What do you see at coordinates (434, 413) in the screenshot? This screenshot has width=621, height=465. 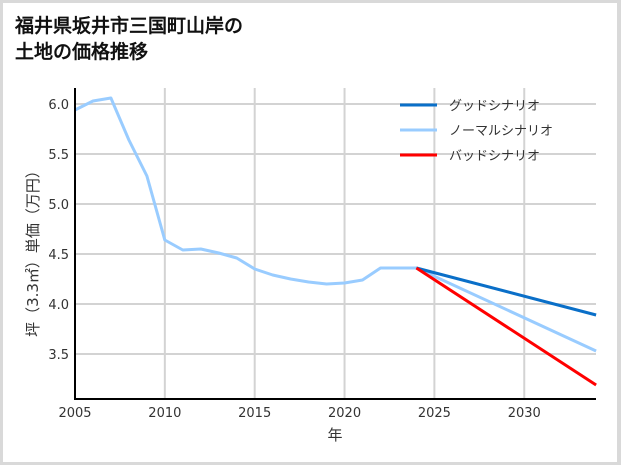 I see `x-tick-label: 2025` at bounding box center [434, 413].